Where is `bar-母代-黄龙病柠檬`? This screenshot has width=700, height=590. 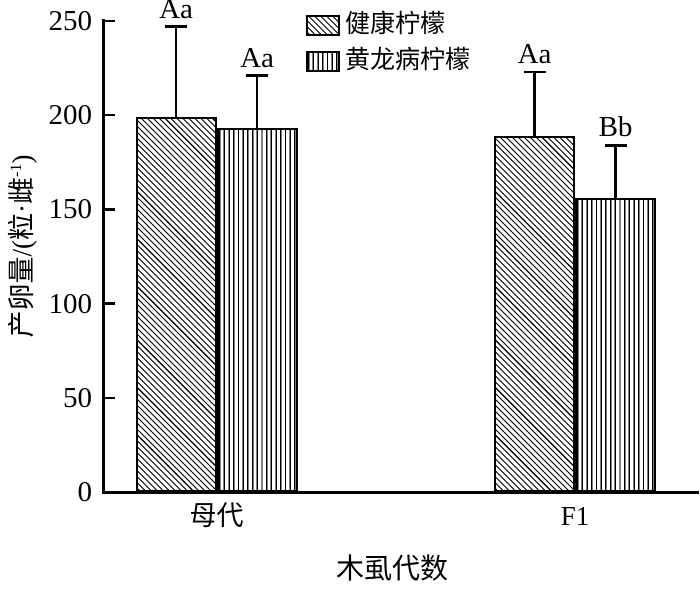 bar-母代-黄龙病柠檬 is located at coordinates (257, 310).